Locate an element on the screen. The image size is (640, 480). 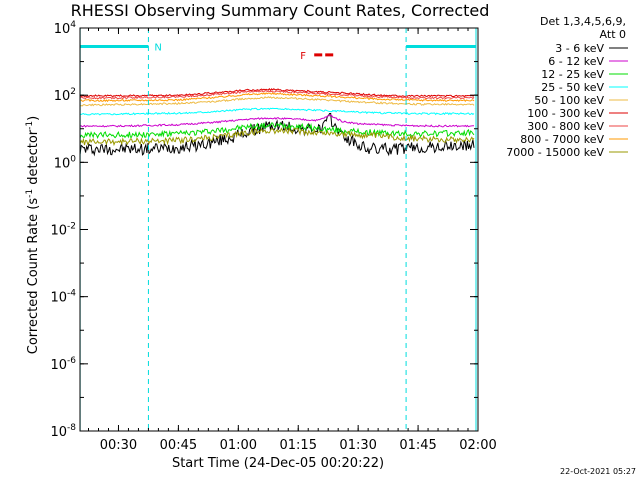
legend-label-8: 7000 - 15000 keV is located at coordinates (555, 152).